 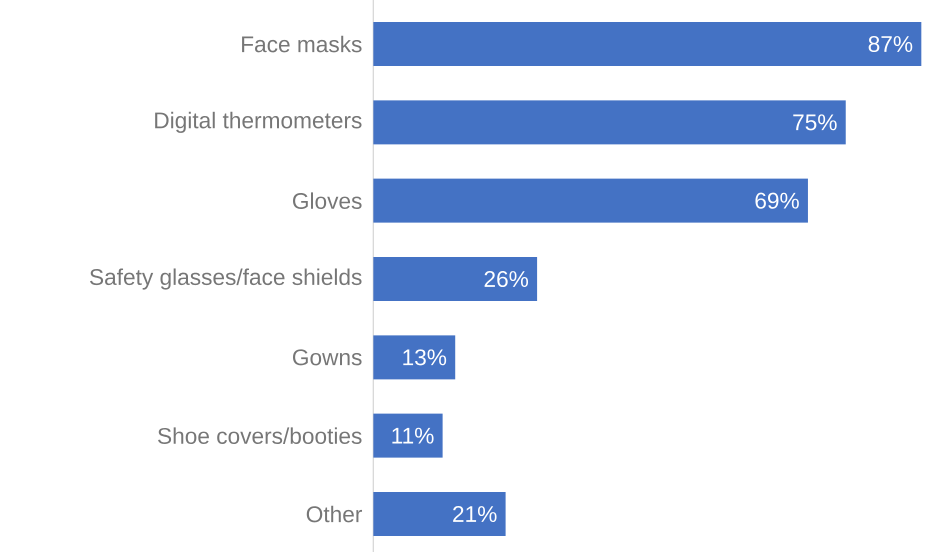 What do you see at coordinates (327, 357) in the screenshot?
I see `y-tick-label: Gowns` at bounding box center [327, 357].